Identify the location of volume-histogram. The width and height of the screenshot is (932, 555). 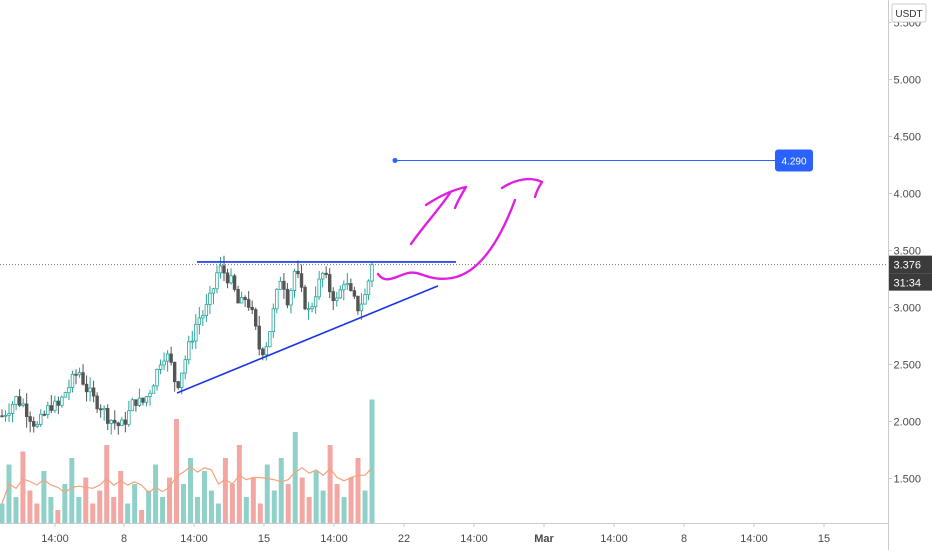
(187, 461).